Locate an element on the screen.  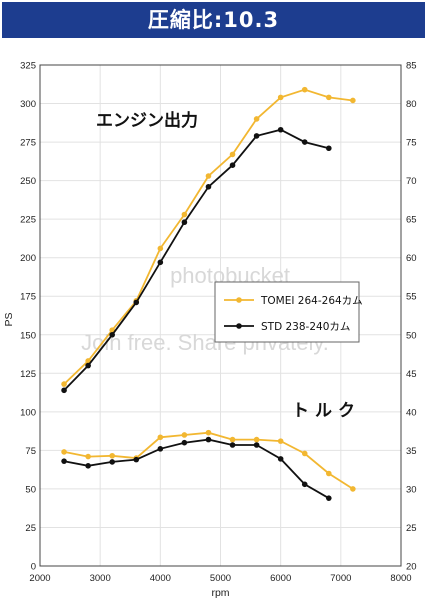
legend-box is located at coordinates (287, 312).